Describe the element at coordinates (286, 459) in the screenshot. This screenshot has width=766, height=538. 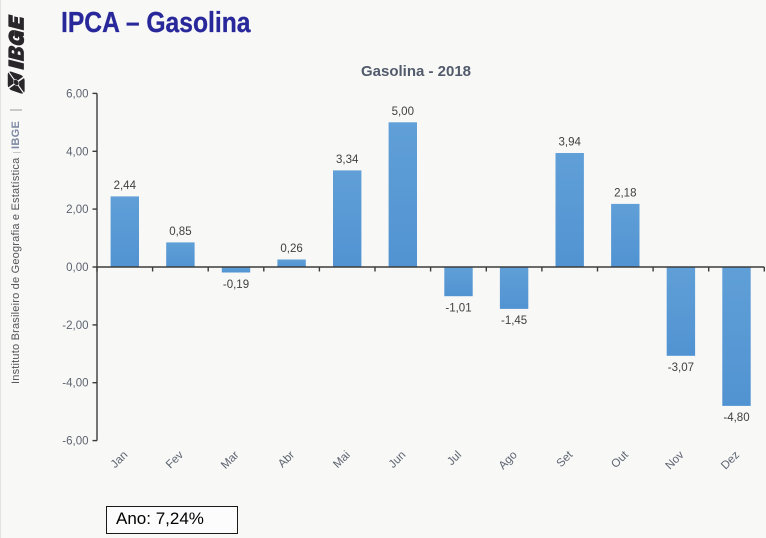
I see `svg-text: Abr` at that location.